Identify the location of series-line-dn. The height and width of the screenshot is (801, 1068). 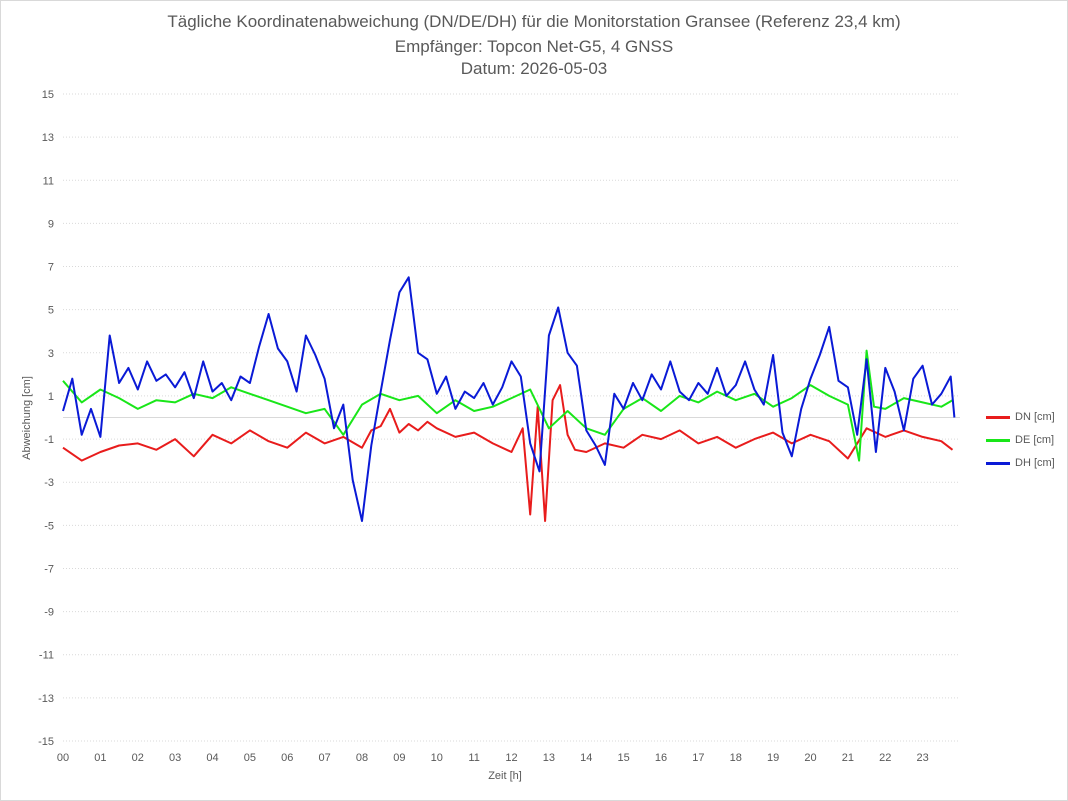
(508, 453).